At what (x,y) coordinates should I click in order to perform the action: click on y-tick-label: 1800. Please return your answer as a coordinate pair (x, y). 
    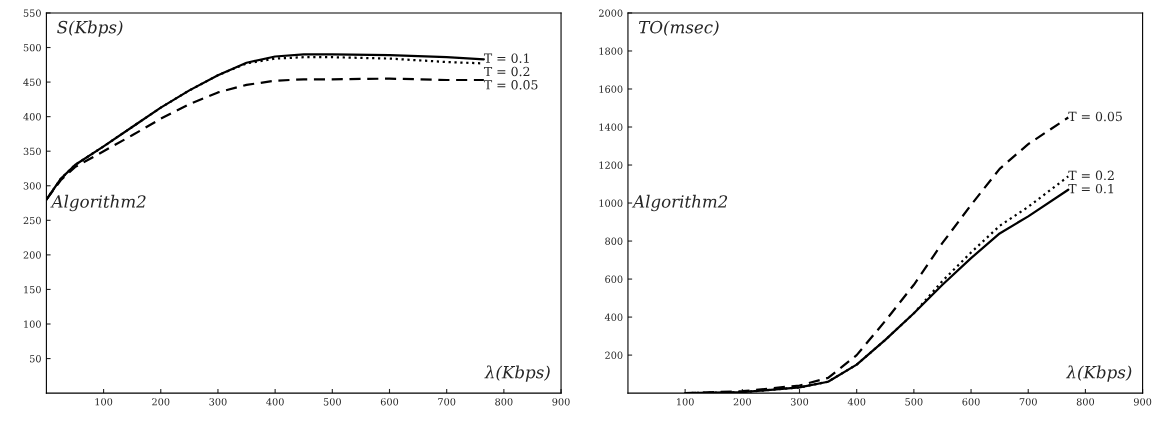
    Looking at the image, I should click on (611, 51).